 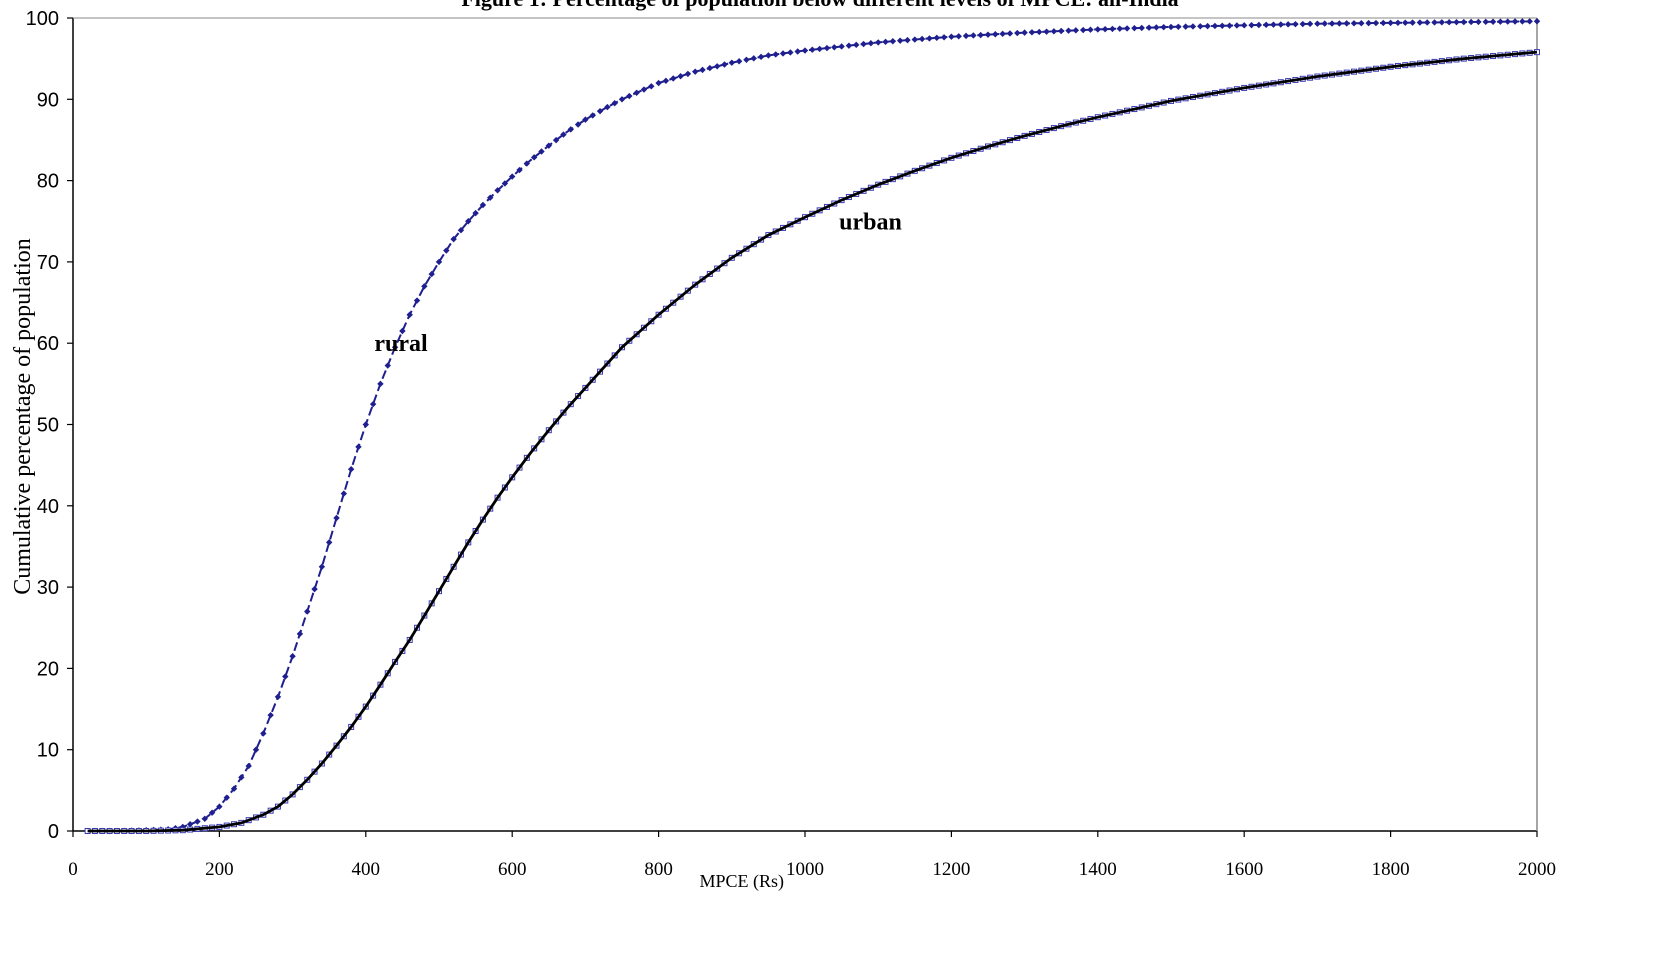 I want to click on x-tick-label: 1200, so click(x=951, y=869).